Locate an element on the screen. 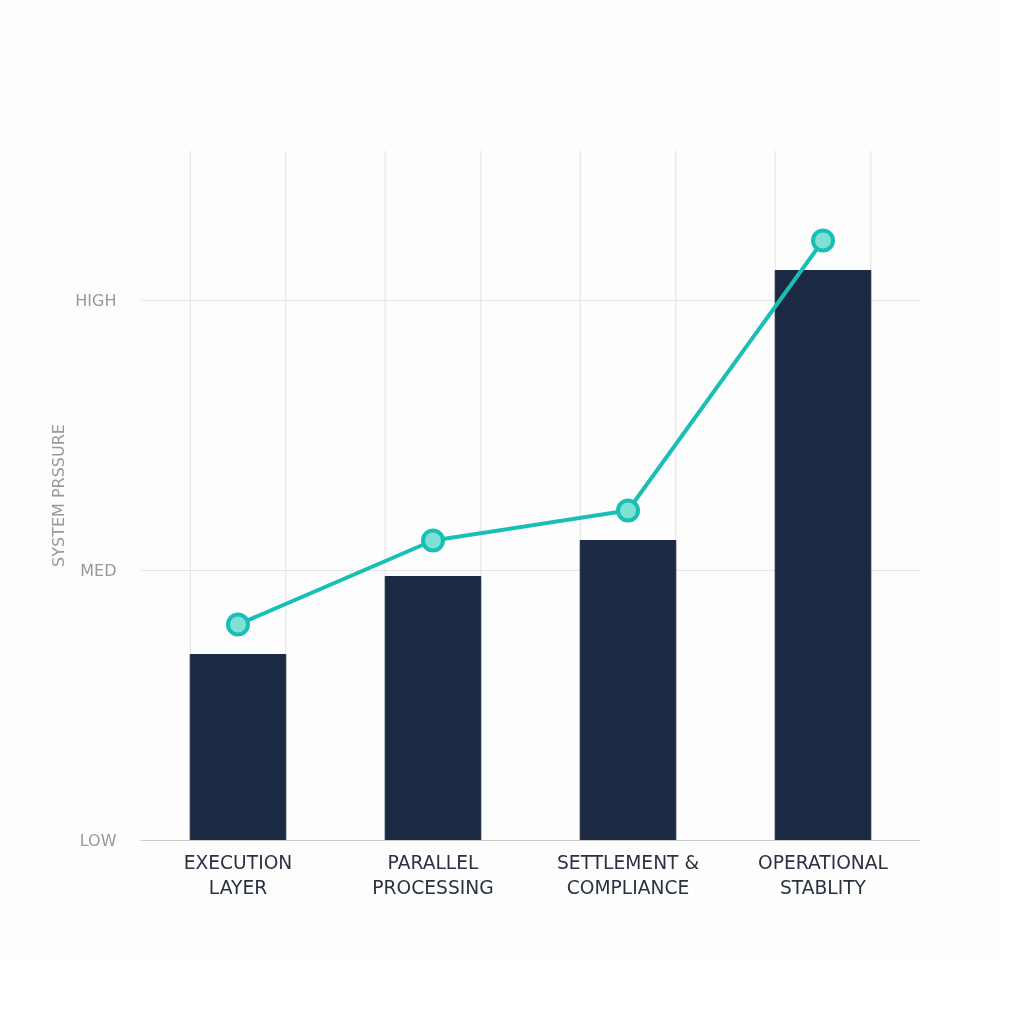 This screenshot has height=1024, width=1024. text: LOW is located at coordinates (98, 840).